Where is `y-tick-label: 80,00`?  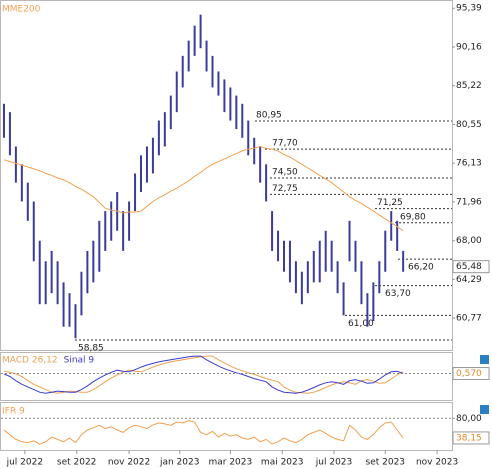 y-tick-label: 80,00 is located at coordinates (469, 419).